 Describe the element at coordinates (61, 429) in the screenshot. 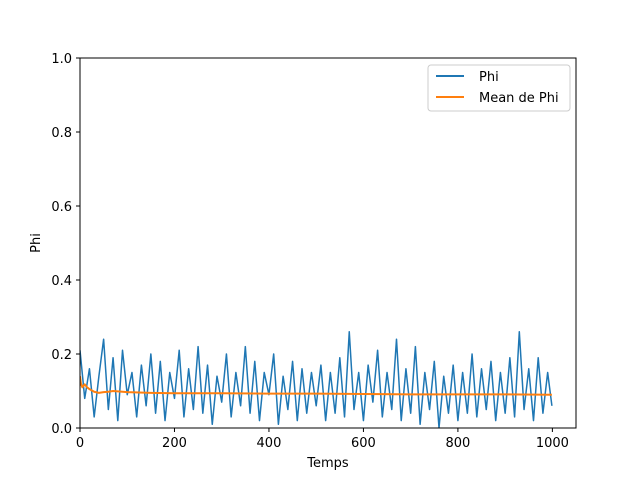

I see `y-tick-label: 0.0` at that location.